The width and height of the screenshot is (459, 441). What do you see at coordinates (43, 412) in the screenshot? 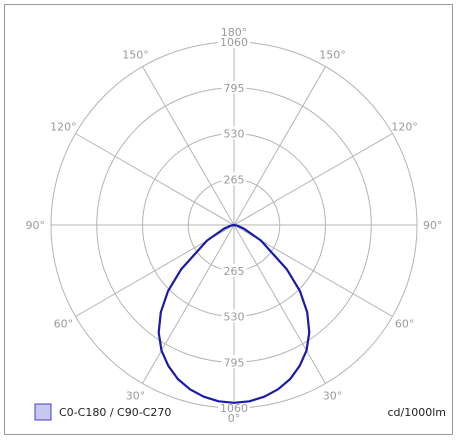
I see `legend-swatch` at bounding box center [43, 412].